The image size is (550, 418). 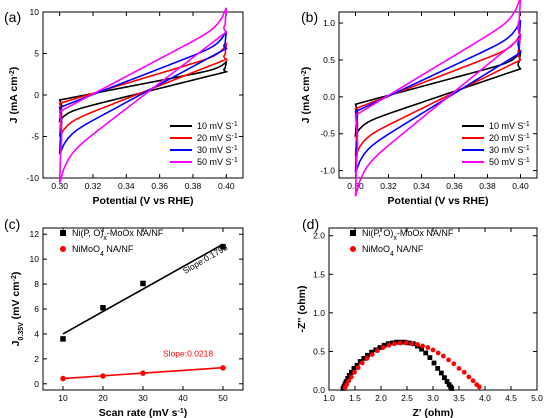 I want to click on y-tick-label: 5, so click(x=36, y=54).